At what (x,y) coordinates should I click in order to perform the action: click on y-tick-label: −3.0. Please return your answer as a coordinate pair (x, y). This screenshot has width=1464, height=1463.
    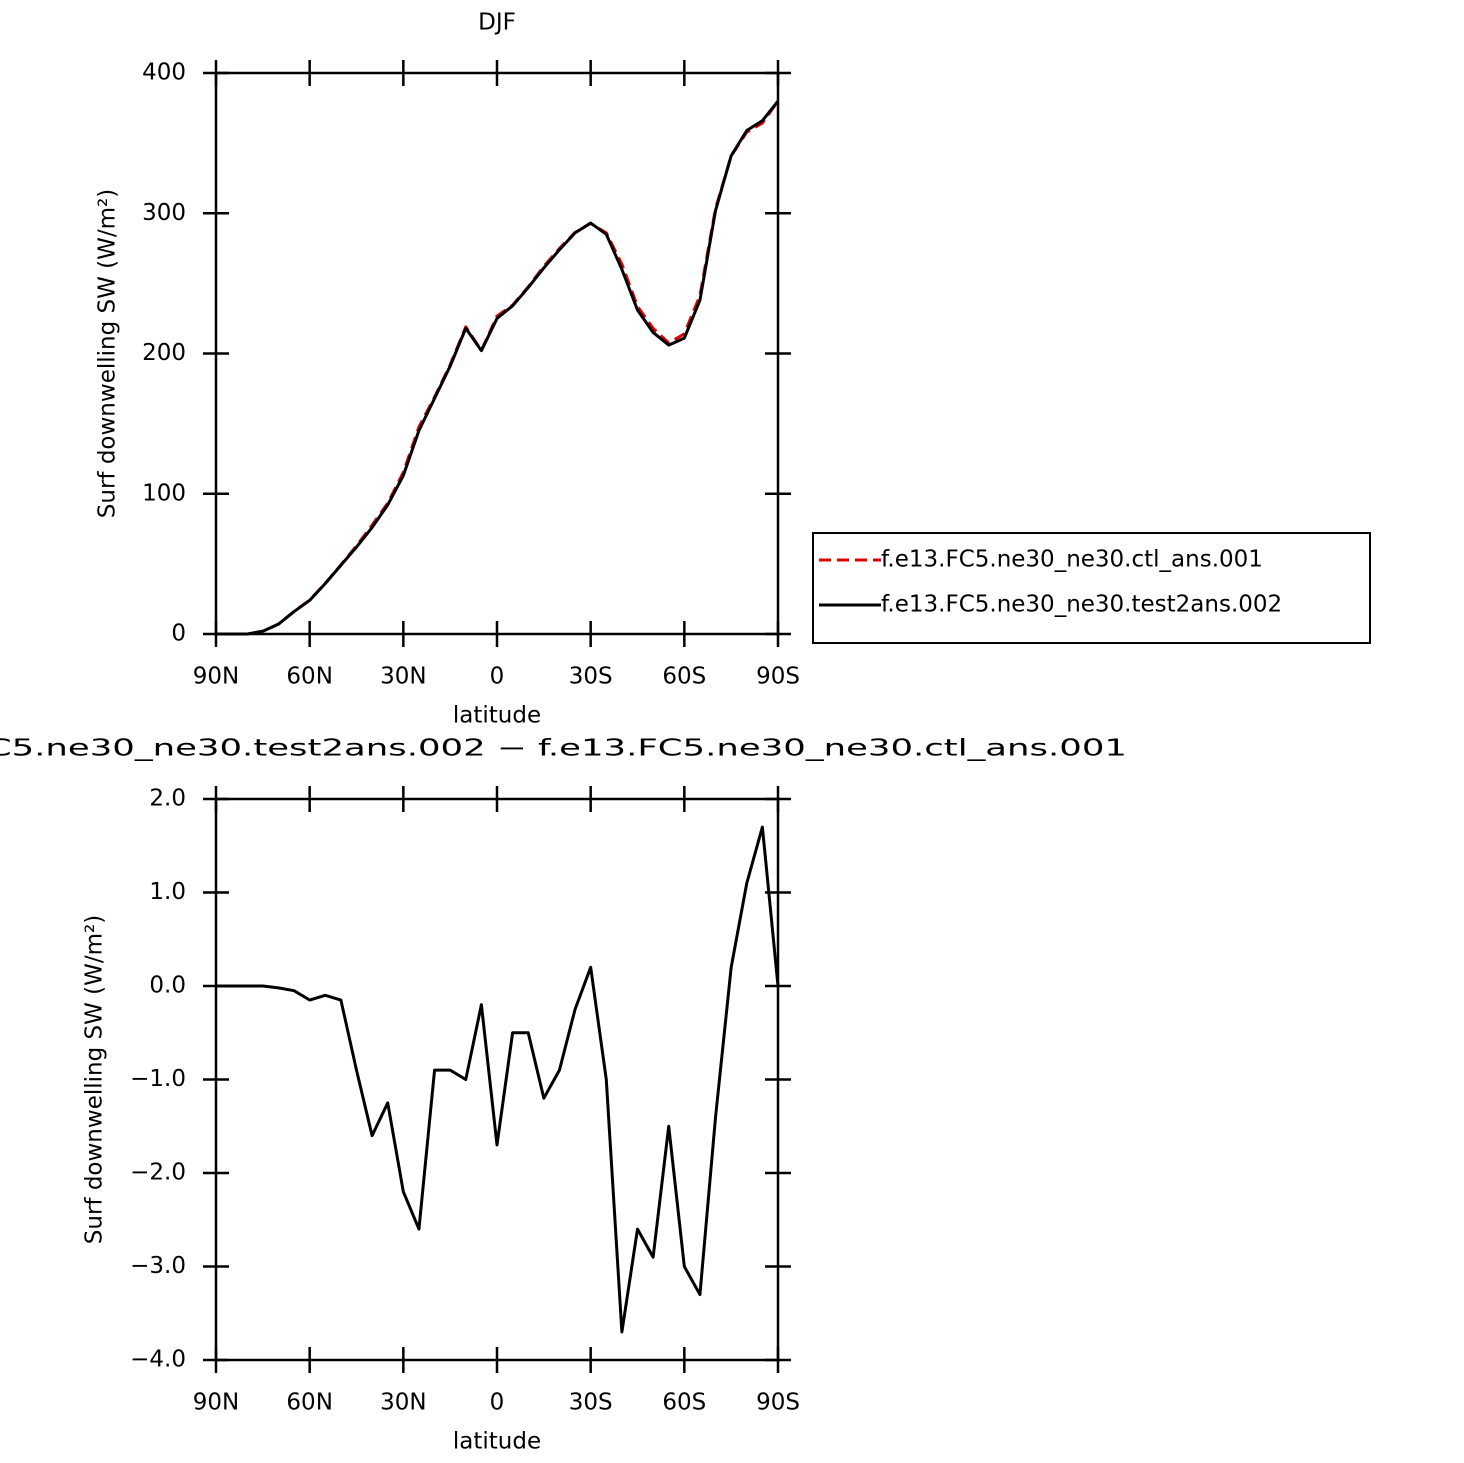
    Looking at the image, I should click on (158, 1266).